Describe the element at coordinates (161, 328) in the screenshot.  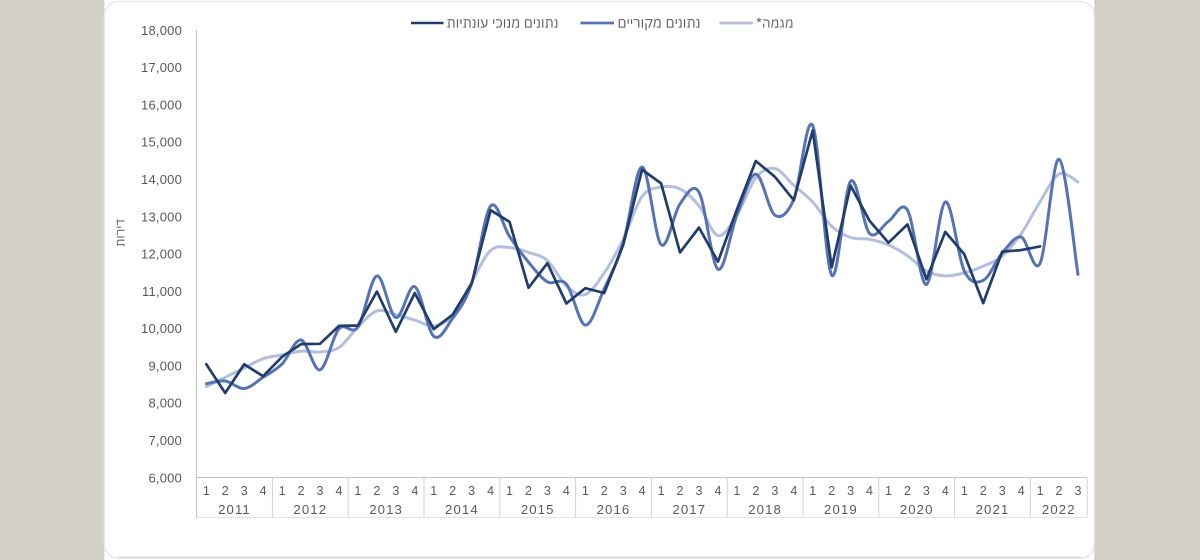
I see `svg-text: 10,000` at that location.